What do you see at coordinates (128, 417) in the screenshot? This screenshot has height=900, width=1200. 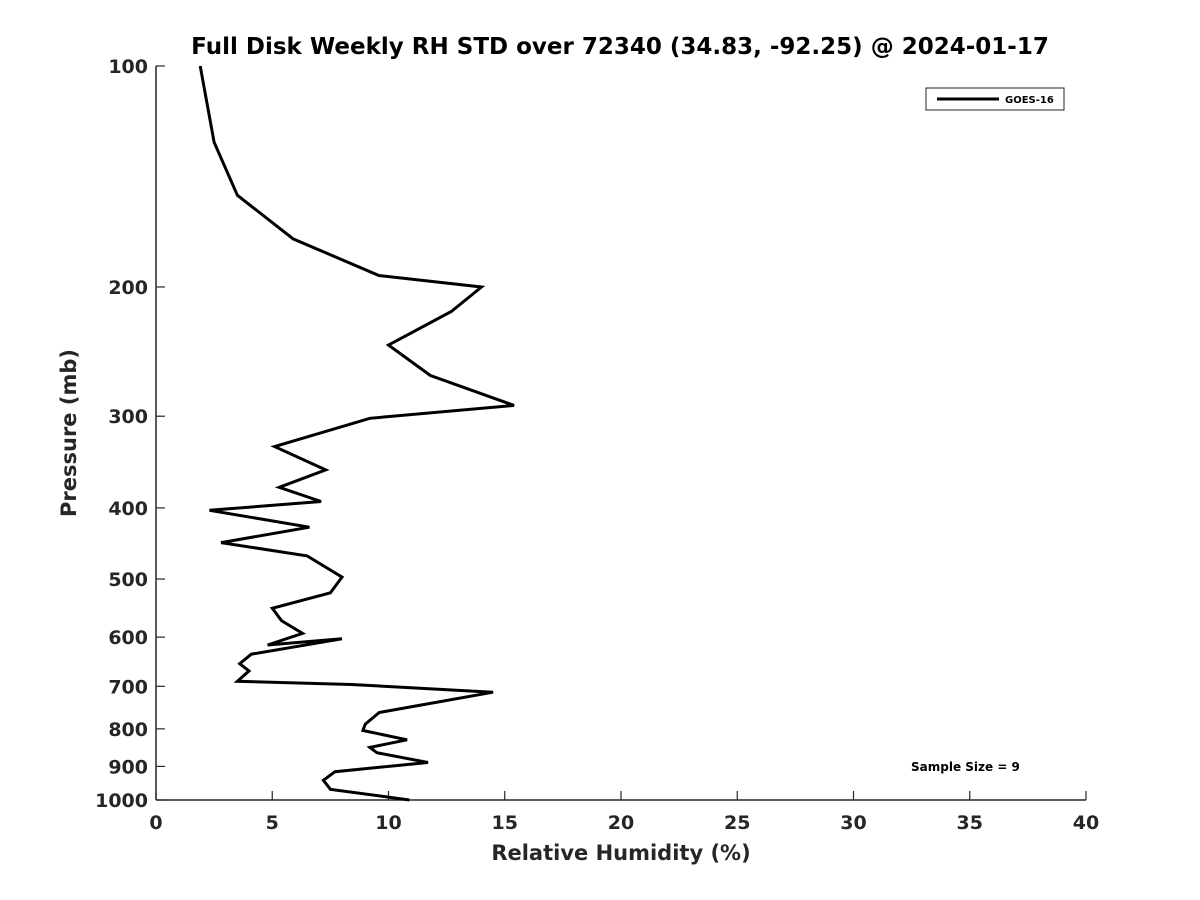 I see `y-tick-label: 300` at bounding box center [128, 417].